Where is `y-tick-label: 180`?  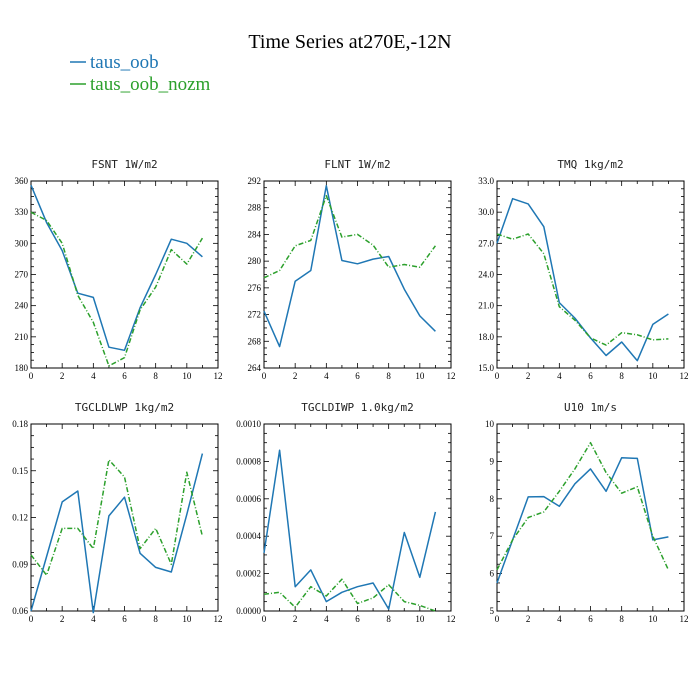 y-tick-label: 180 is located at coordinates (22, 368).